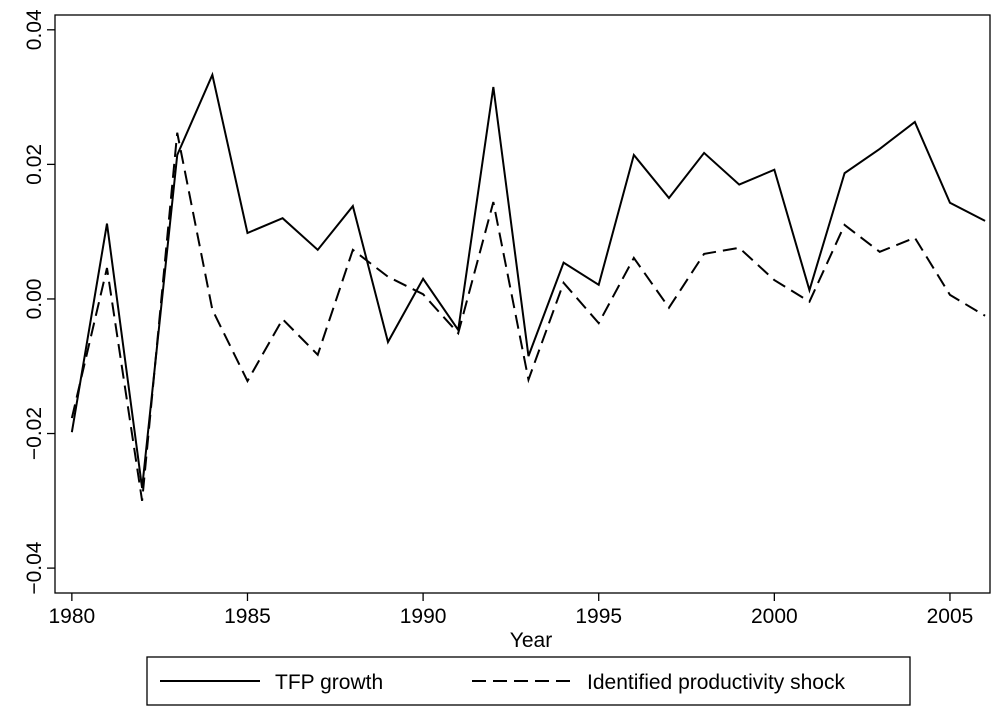  I want to click on x-tick-label: 1985, so click(247, 616).